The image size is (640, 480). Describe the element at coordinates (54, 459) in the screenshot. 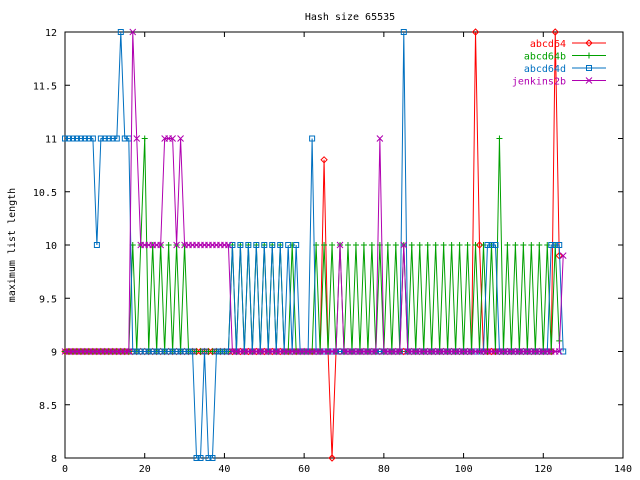

I see `y-tick-label: 8` at that location.